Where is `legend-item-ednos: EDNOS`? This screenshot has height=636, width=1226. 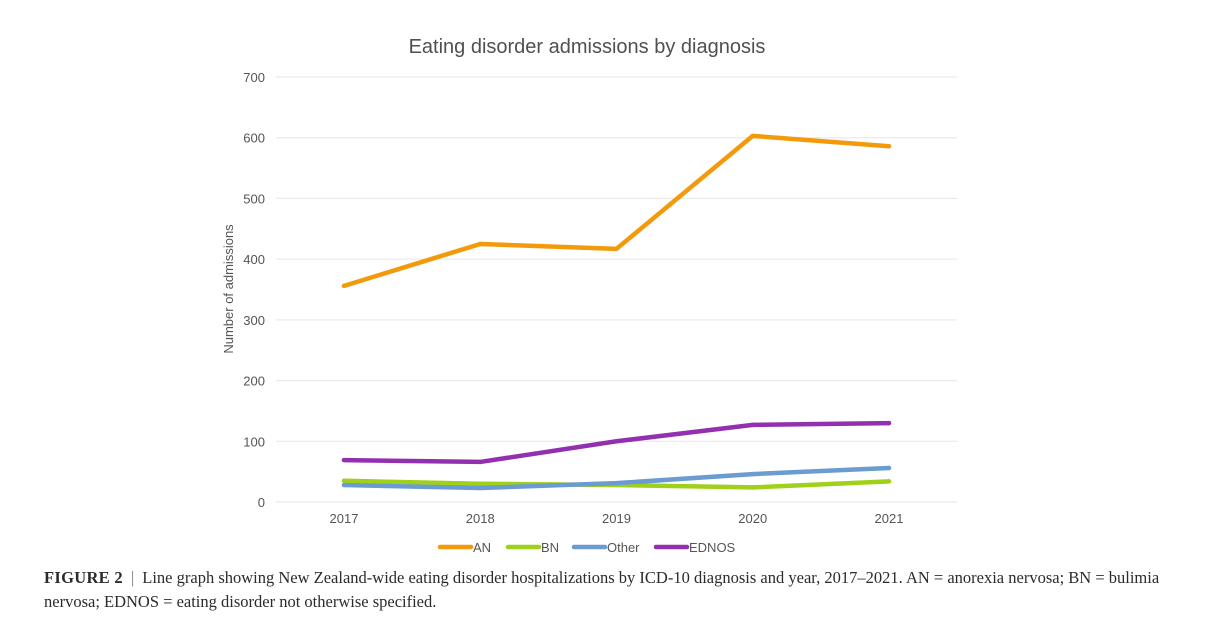
legend-item-ednos: EDNOS is located at coordinates (694, 547).